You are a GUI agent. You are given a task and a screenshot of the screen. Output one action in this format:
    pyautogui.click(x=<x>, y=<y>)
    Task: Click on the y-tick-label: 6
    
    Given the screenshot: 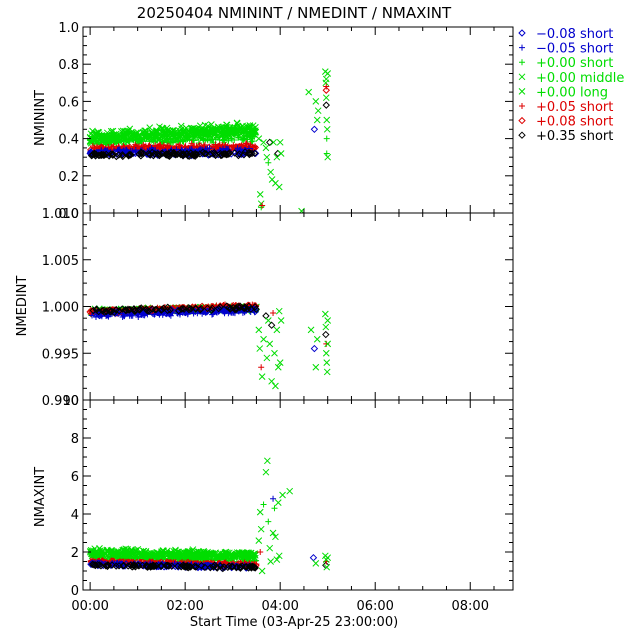 What is the action you would take?
    pyautogui.click(x=75, y=477)
    